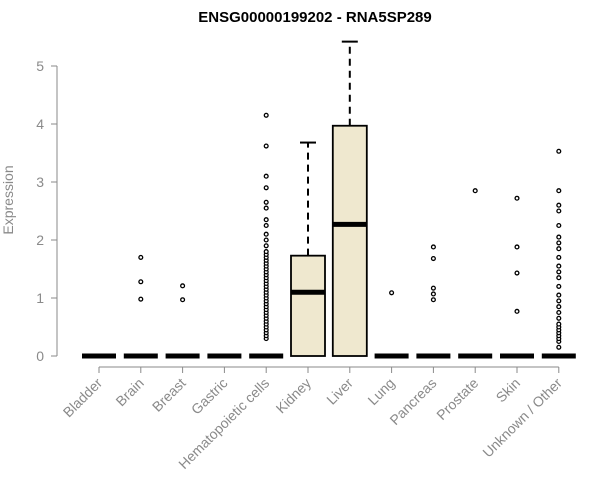 This screenshot has height=500, width=600. What do you see at coordinates (40, 66) in the screenshot?
I see `y-tick-label: 5` at bounding box center [40, 66].